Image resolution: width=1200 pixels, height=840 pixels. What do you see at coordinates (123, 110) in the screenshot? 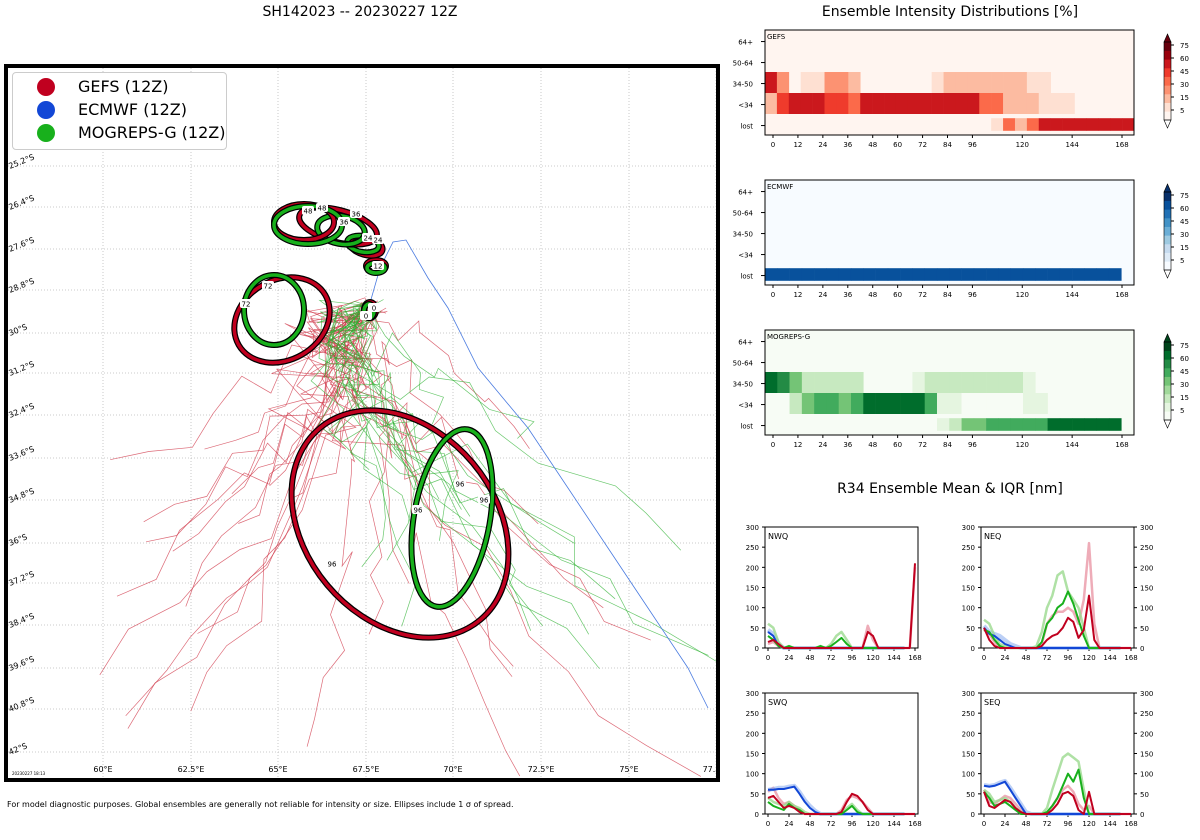
I see `legend-item-ecmwf: ECMWF (12Z)` at bounding box center [123, 110].